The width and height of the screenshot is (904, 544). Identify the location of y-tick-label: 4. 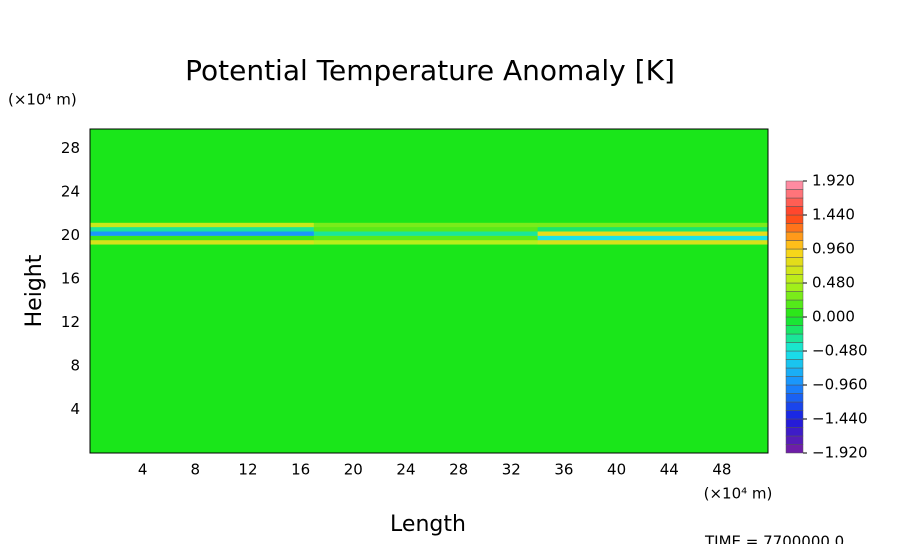
(75, 409).